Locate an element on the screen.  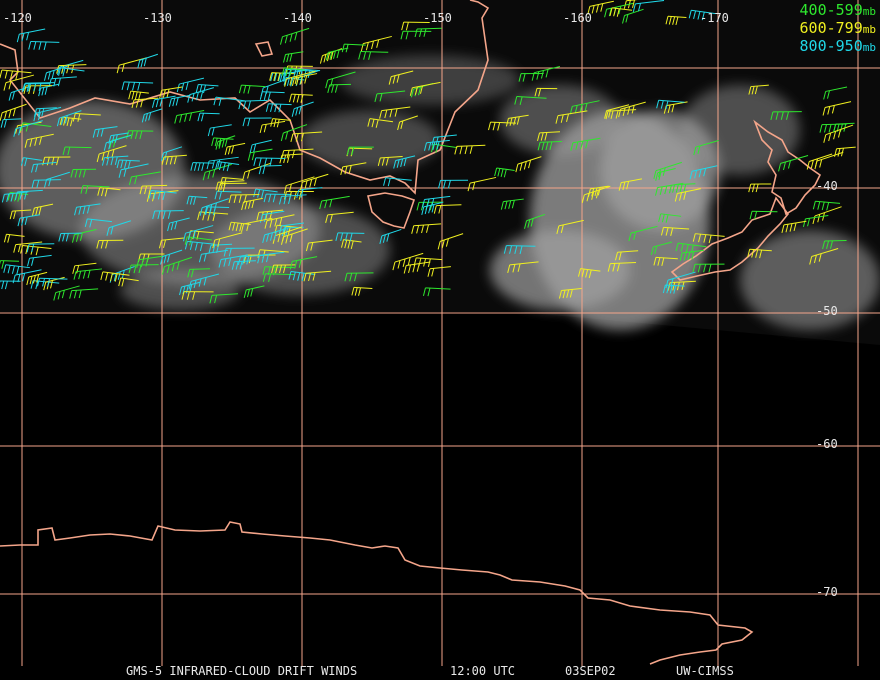
lon-label: -120 is located at coordinates (17, 18).